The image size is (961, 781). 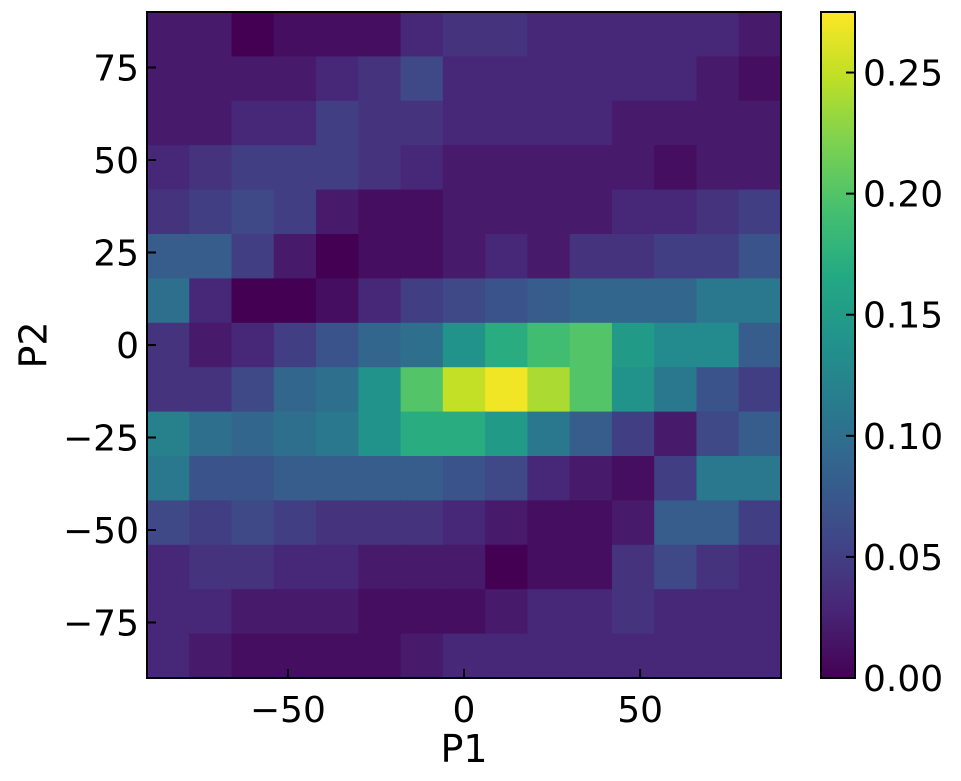 I want to click on y-axis-label: P2, so click(x=34, y=344).